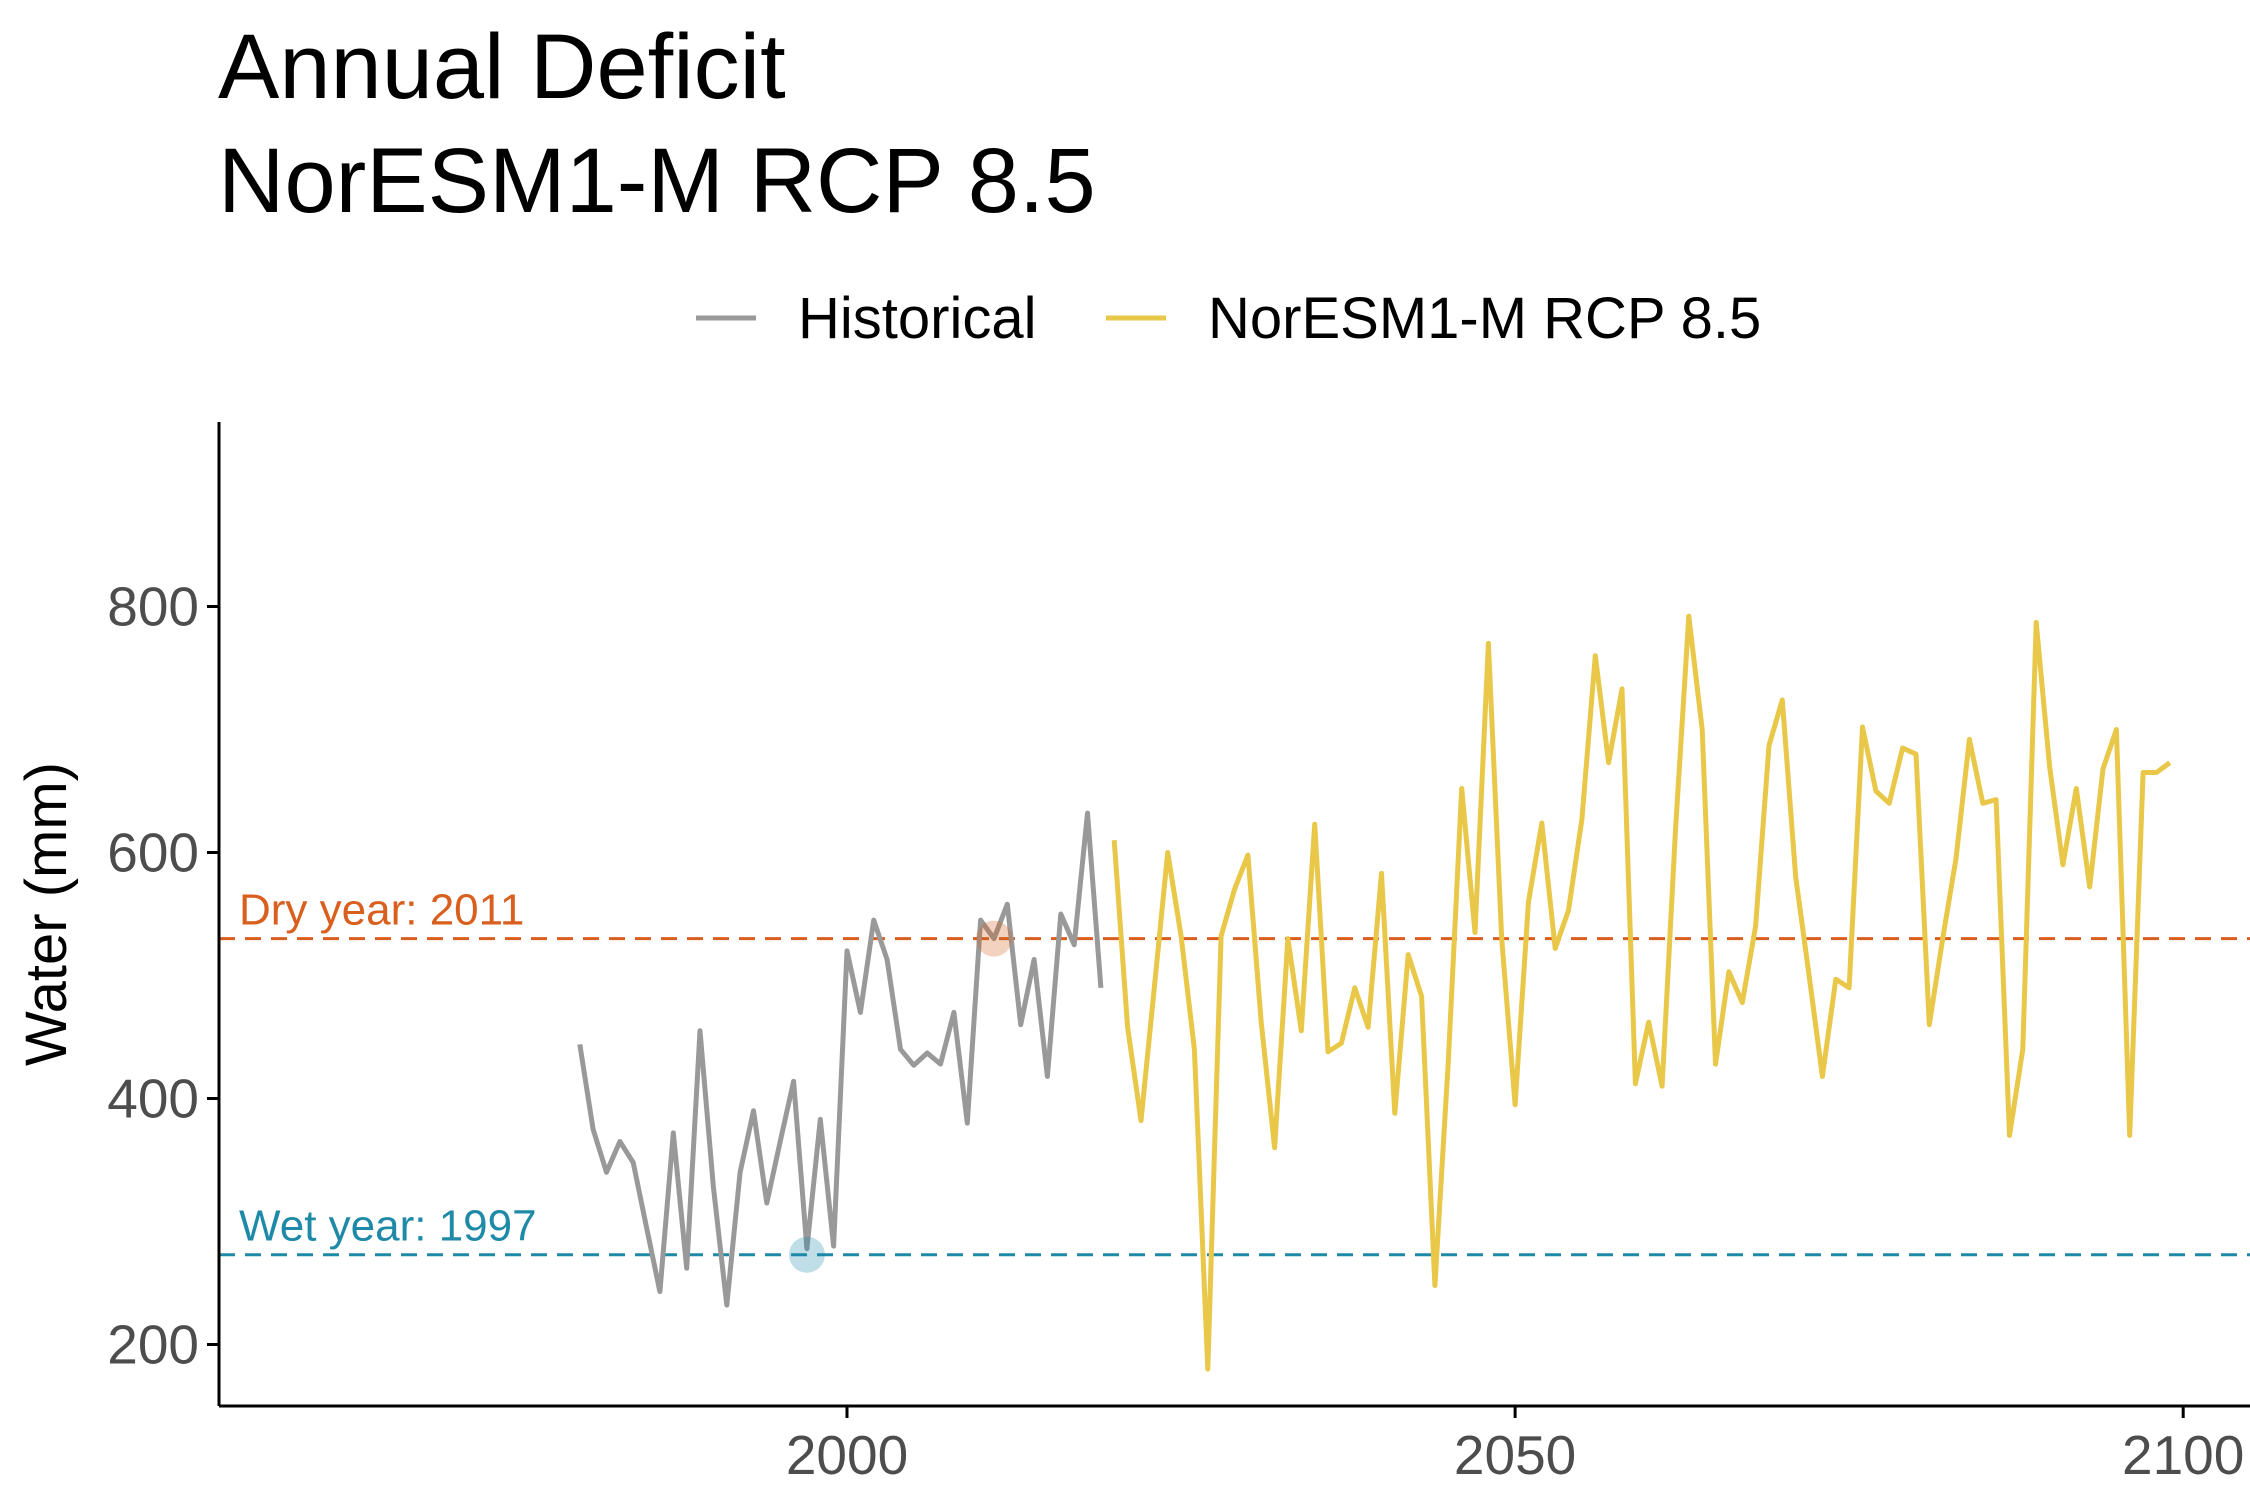  I want to click on legend-label-historical: Historical, so click(917, 318).